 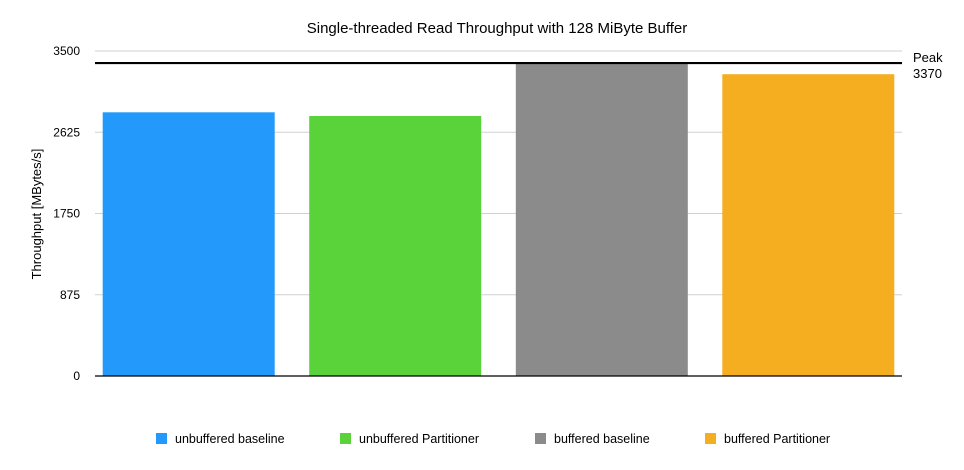 I want to click on y-tick-labels: 0 875 1750 2625 3500, so click(x=66, y=213).